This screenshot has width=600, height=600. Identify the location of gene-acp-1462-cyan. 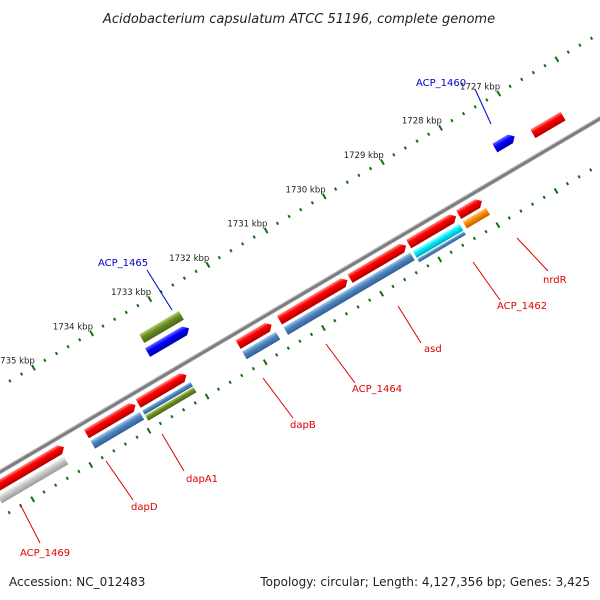
(438, 240).